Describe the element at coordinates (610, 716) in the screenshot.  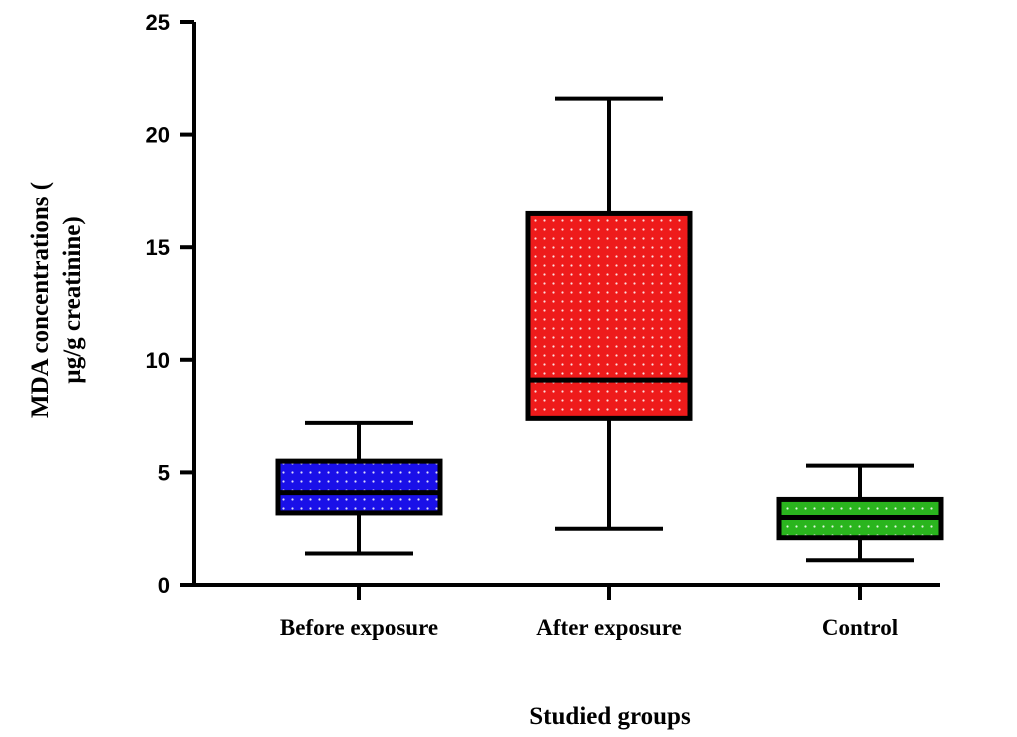
I see `x-axis-title: Studied groups` at that location.